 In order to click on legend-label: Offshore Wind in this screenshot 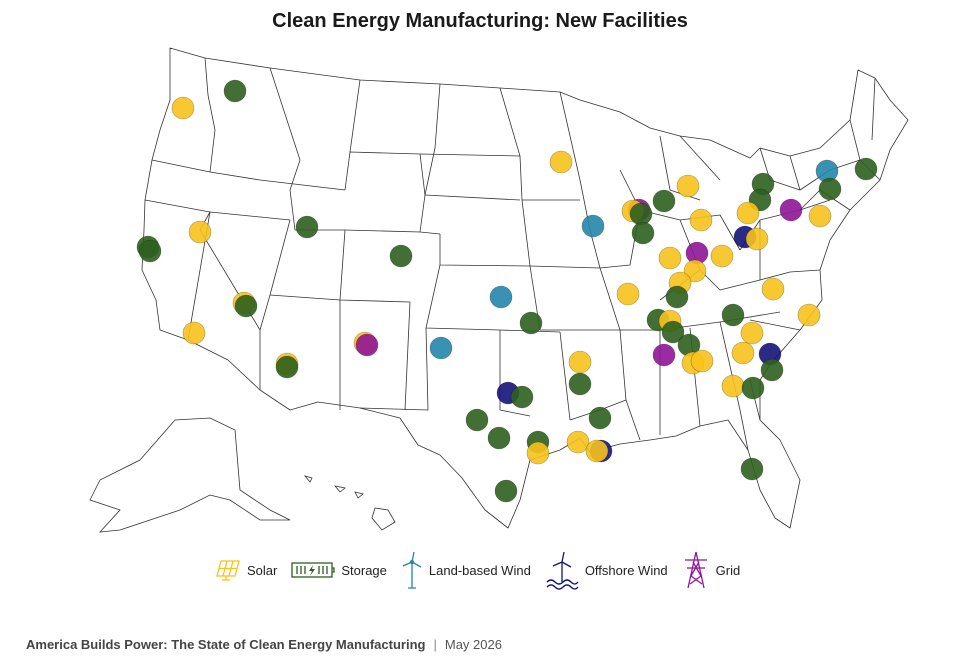, I will do `click(626, 570)`.